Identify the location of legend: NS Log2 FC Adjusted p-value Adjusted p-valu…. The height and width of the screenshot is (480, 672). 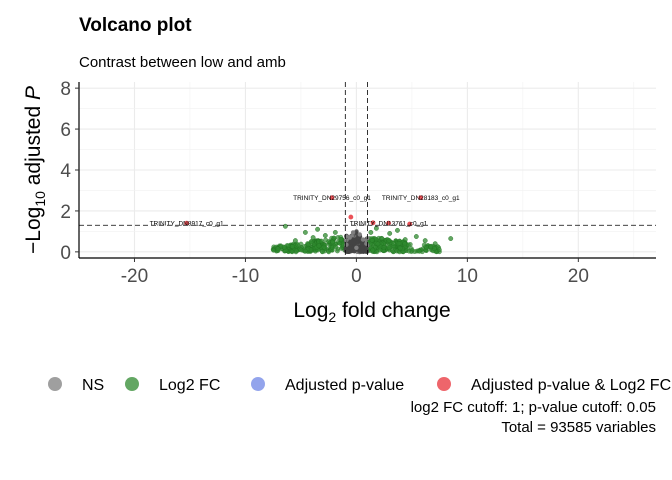
(359, 385).